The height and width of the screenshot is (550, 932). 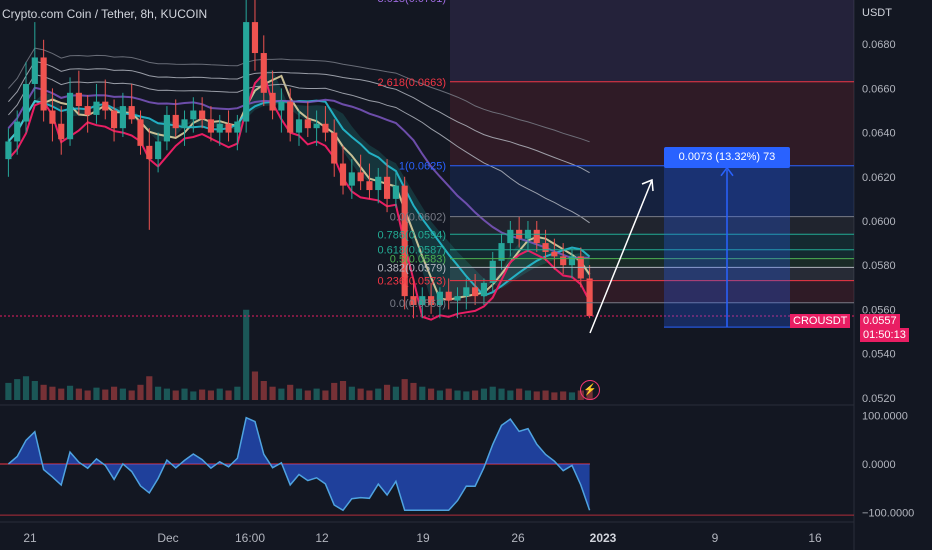 I want to click on price-measure-tool, so click(x=689, y=249).